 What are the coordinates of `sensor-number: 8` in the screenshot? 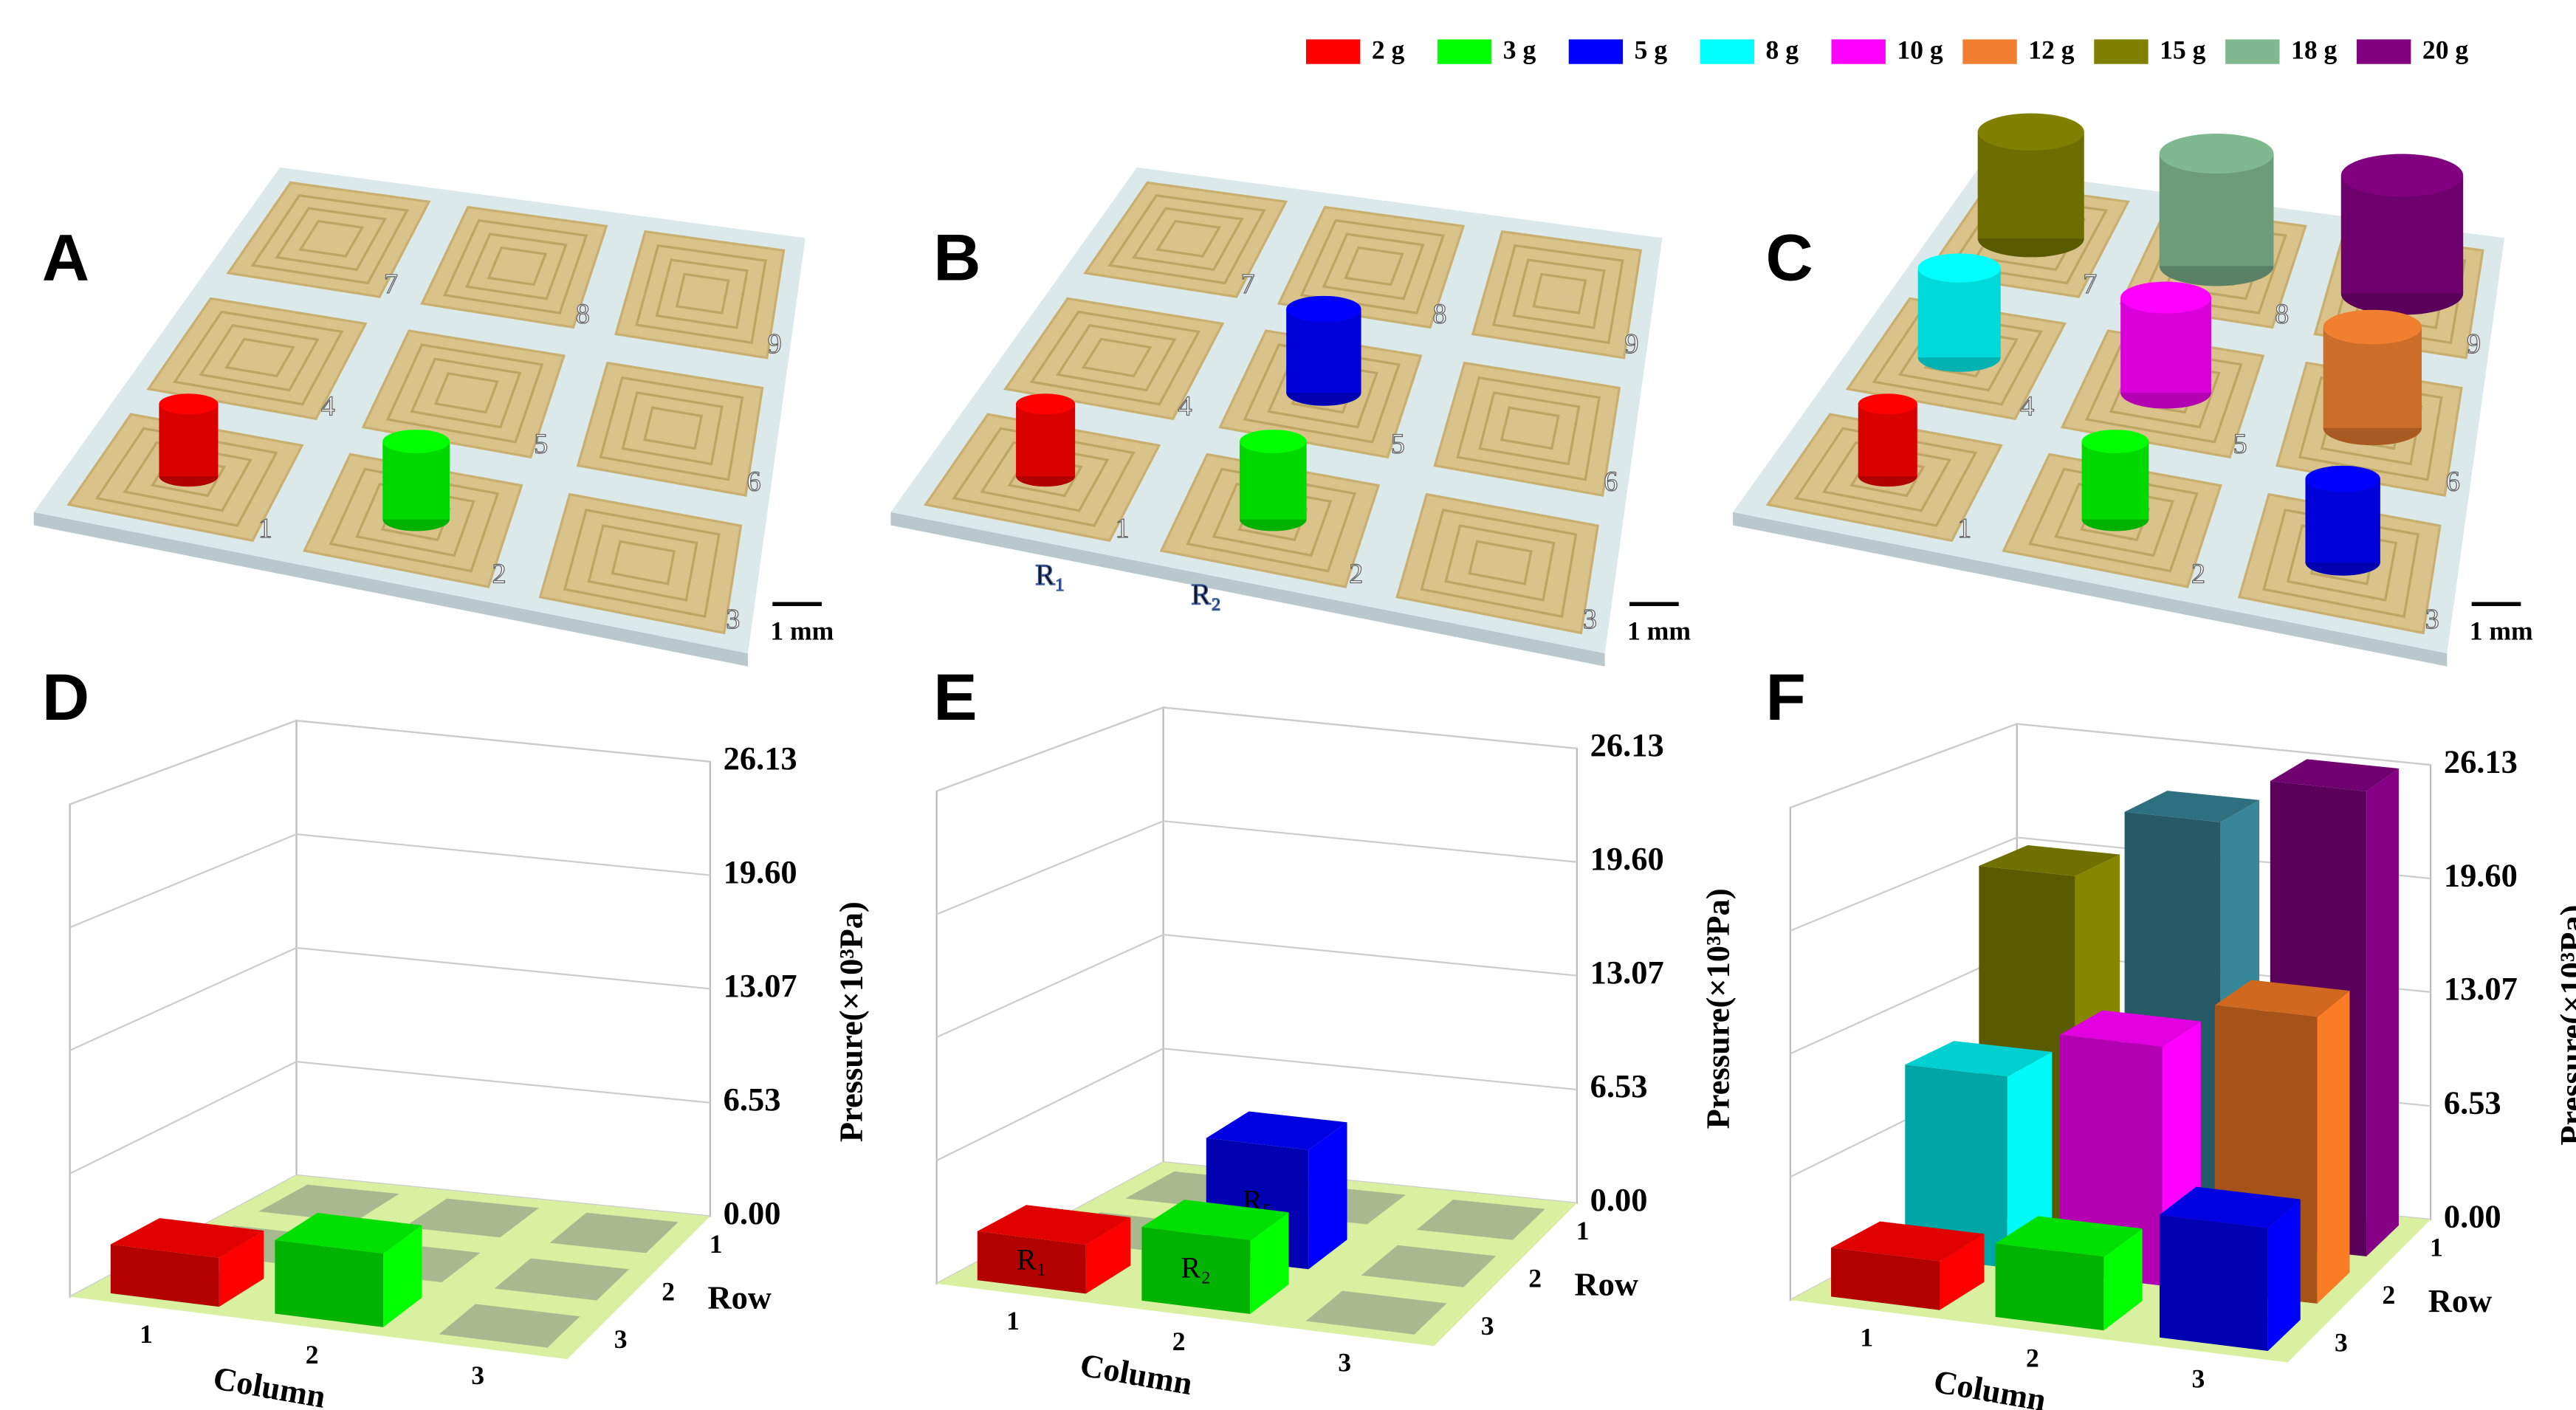 It's located at (583, 313).